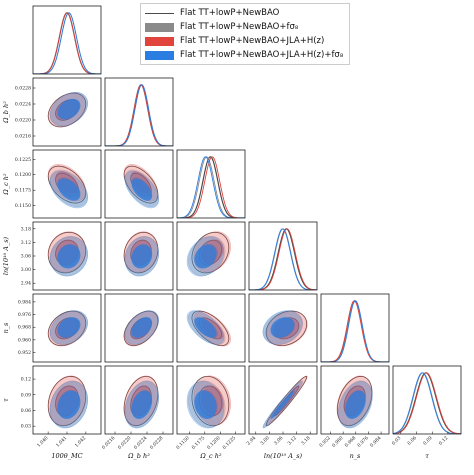  What do you see at coordinates (351, 442) in the screenshot?
I see `x-tick-label: 0.968` at bounding box center [351, 442].